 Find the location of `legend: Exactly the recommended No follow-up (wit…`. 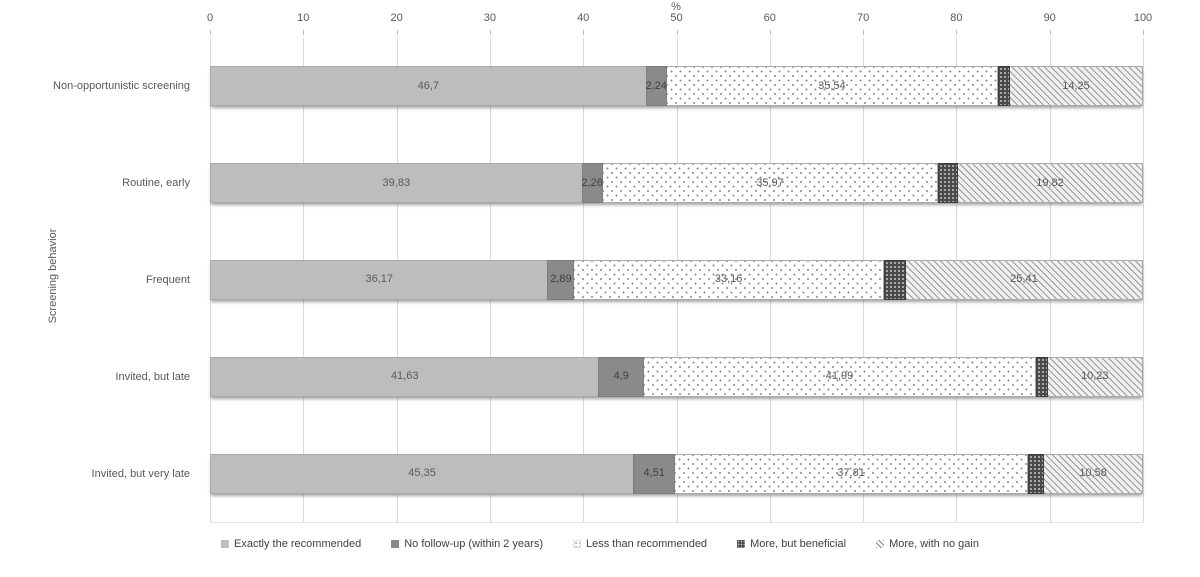

legend: Exactly the recommended No follow-up (wit… is located at coordinates (600, 544).